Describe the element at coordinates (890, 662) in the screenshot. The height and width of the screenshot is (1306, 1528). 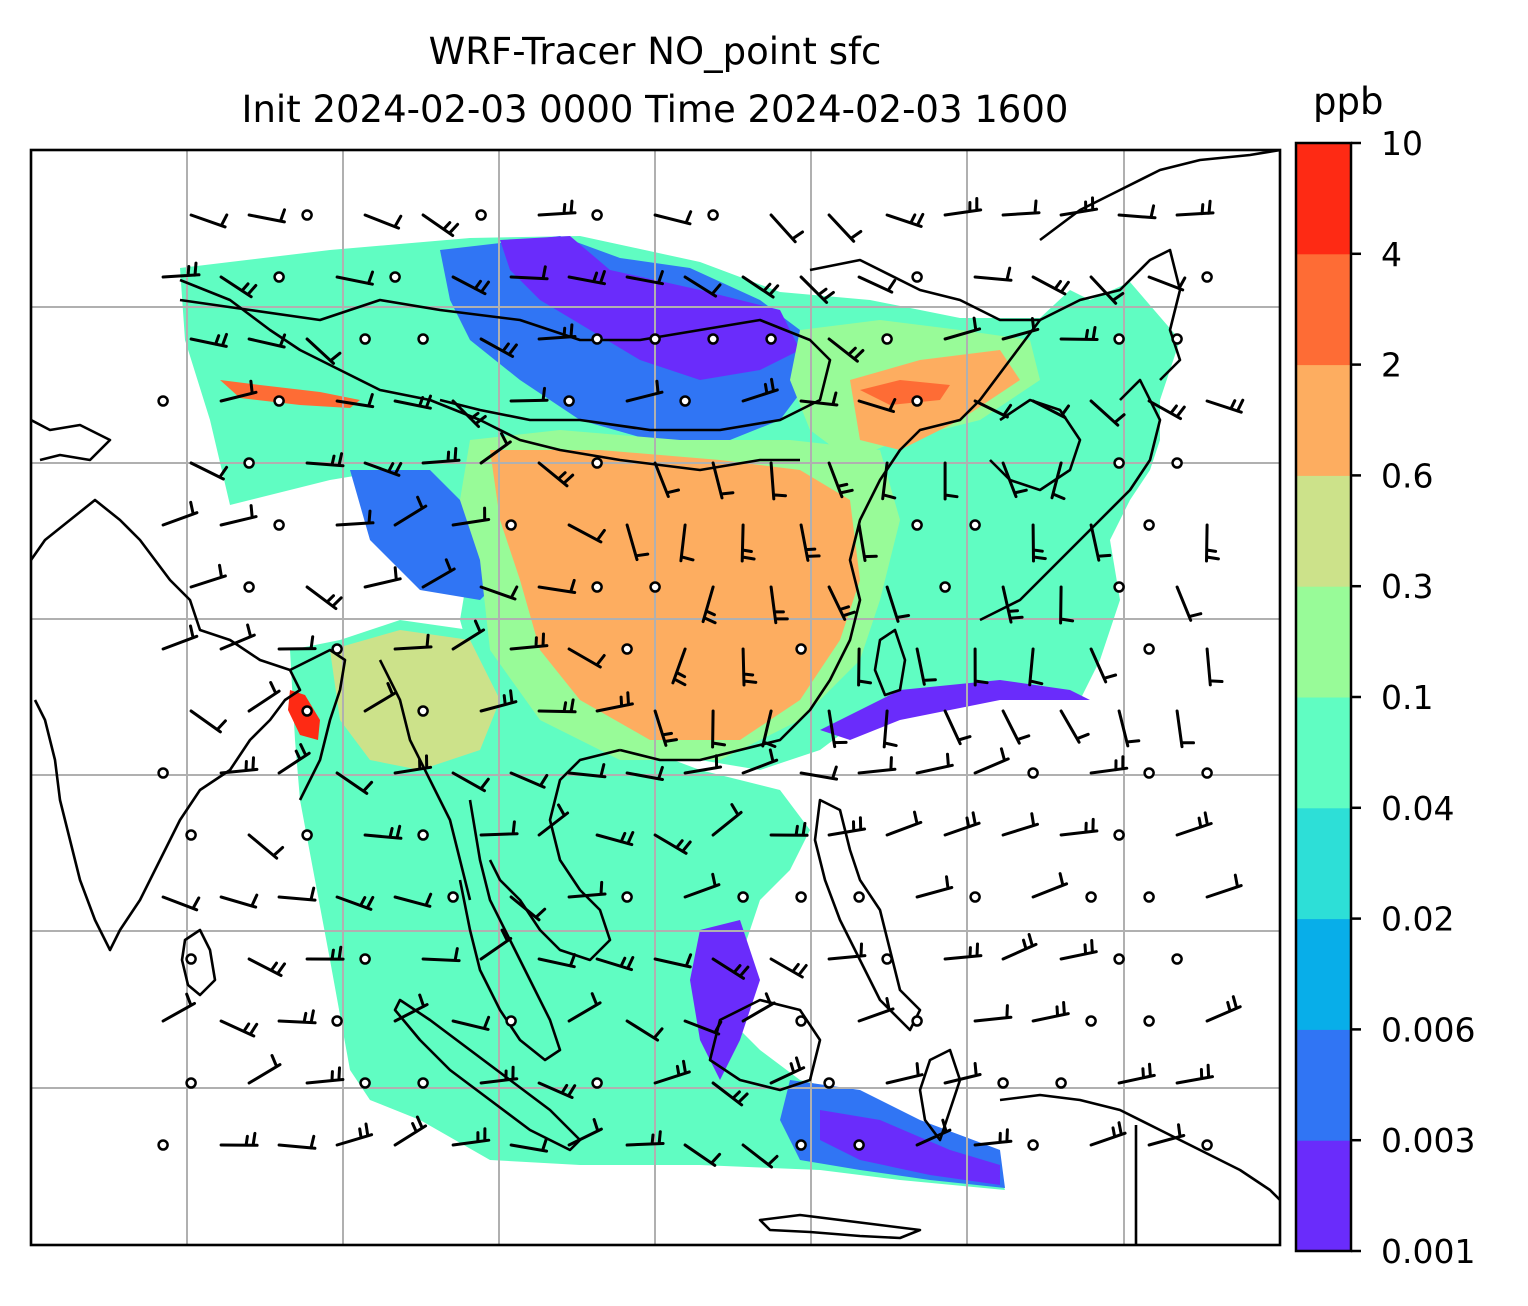
I see `coastline-taiwan` at that location.